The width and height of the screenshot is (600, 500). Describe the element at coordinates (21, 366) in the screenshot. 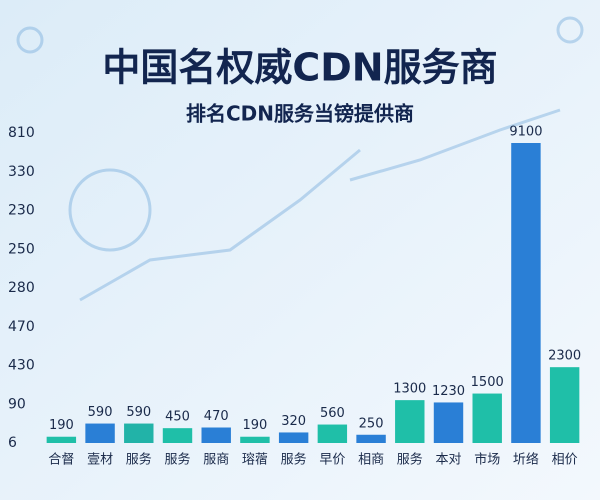

I see `y-axis-label: 430` at that location.